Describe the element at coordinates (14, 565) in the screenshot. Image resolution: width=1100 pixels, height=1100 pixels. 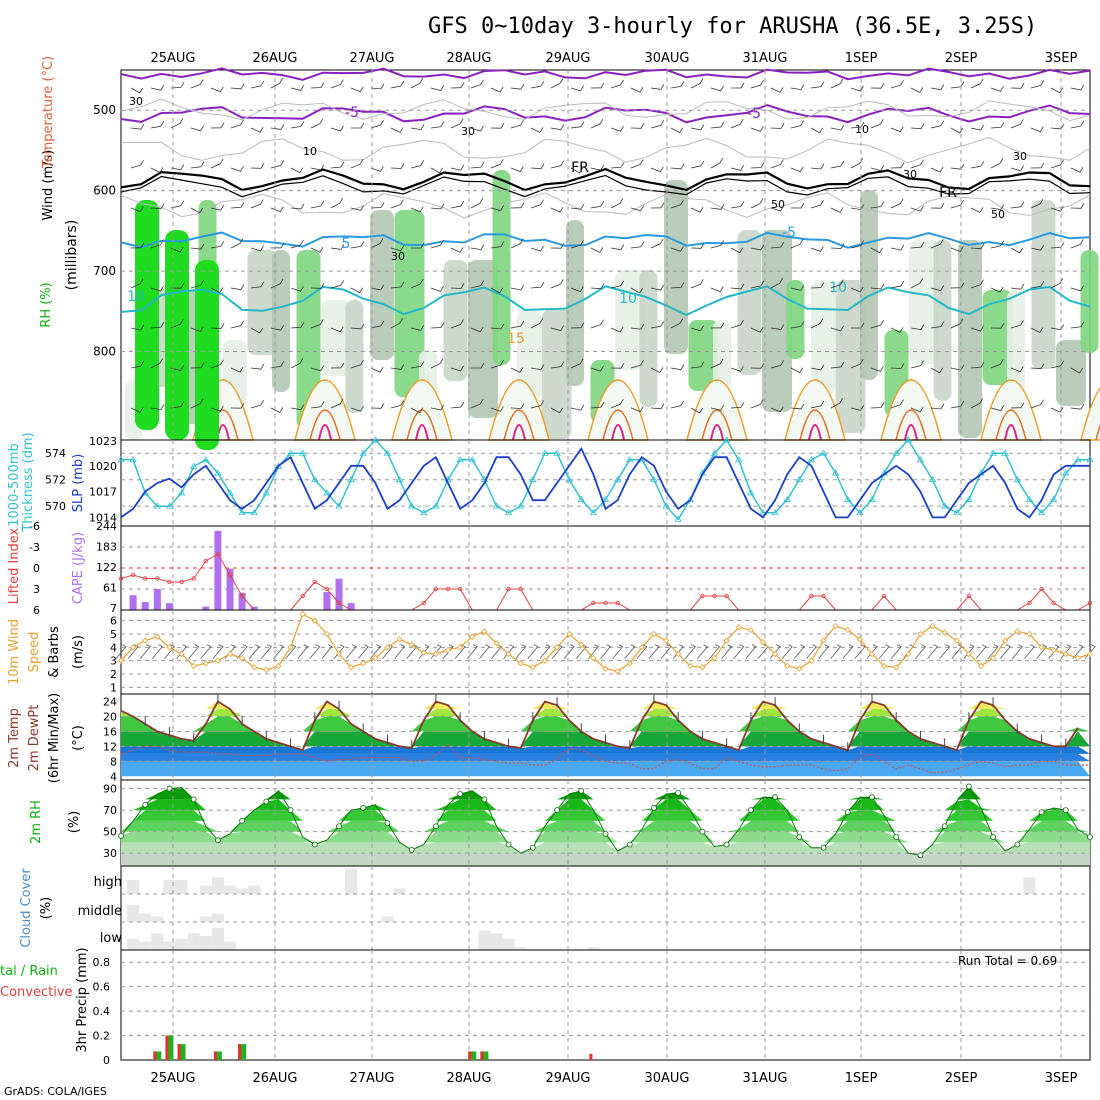
I see `lifted-index-label: Lifted Index` at that location.